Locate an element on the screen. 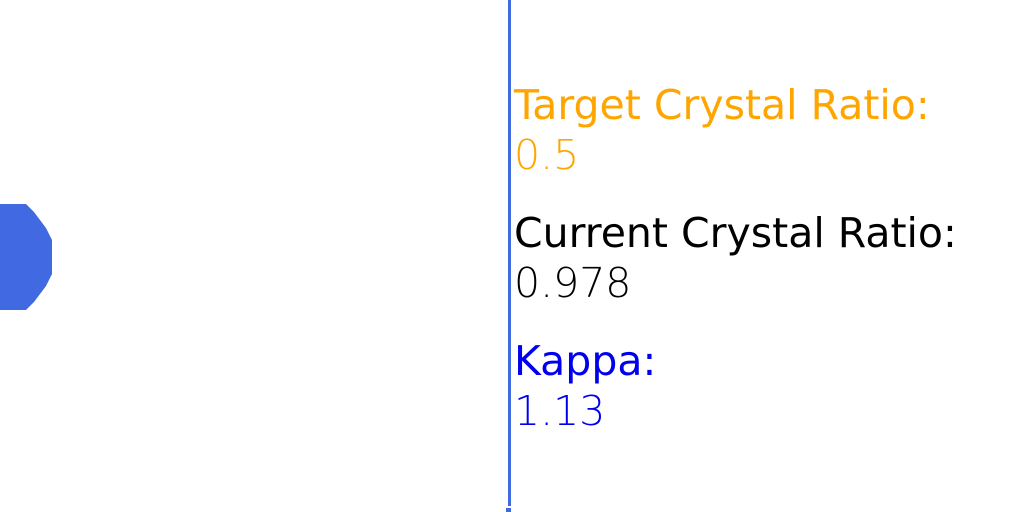 Image resolution: width=1024 pixels, height=512 pixels. panel-divider is located at coordinates (509, 253).